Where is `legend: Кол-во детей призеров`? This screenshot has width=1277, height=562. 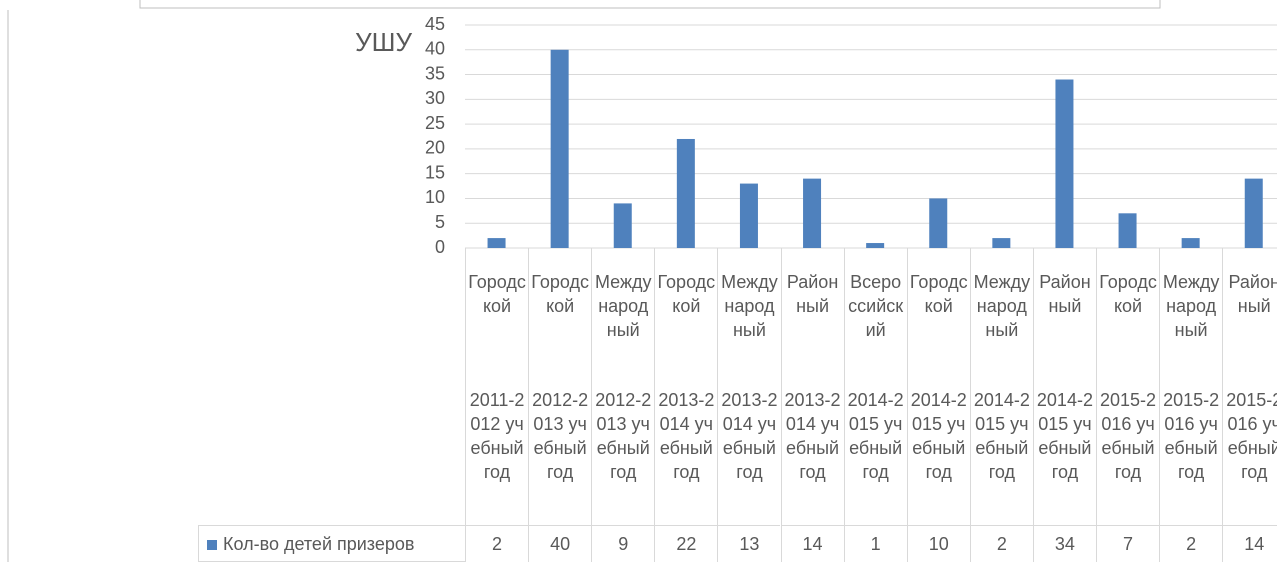 legend: Кол-во детей призеров is located at coordinates (331, 543).